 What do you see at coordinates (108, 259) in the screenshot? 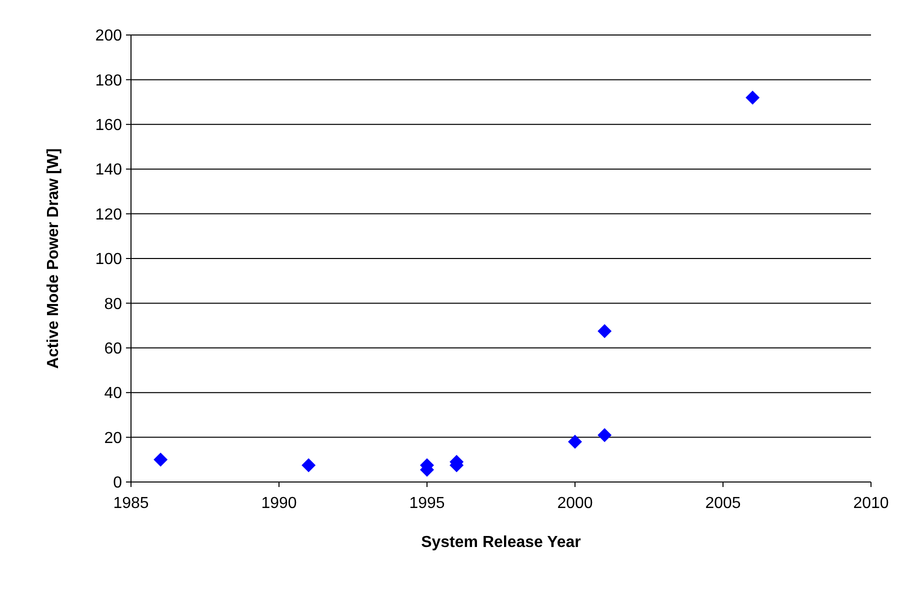
I see `y-tick-label: 100` at bounding box center [108, 259].